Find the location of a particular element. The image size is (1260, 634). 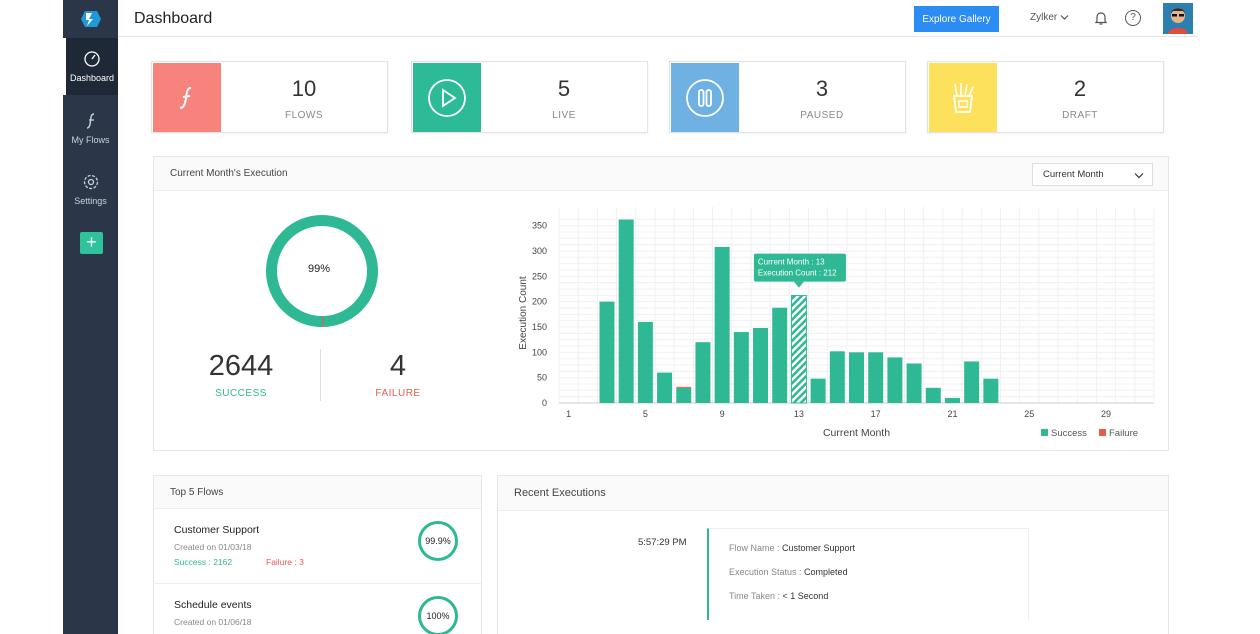

execution-status: Execution Status : Completed is located at coordinates (788, 572).